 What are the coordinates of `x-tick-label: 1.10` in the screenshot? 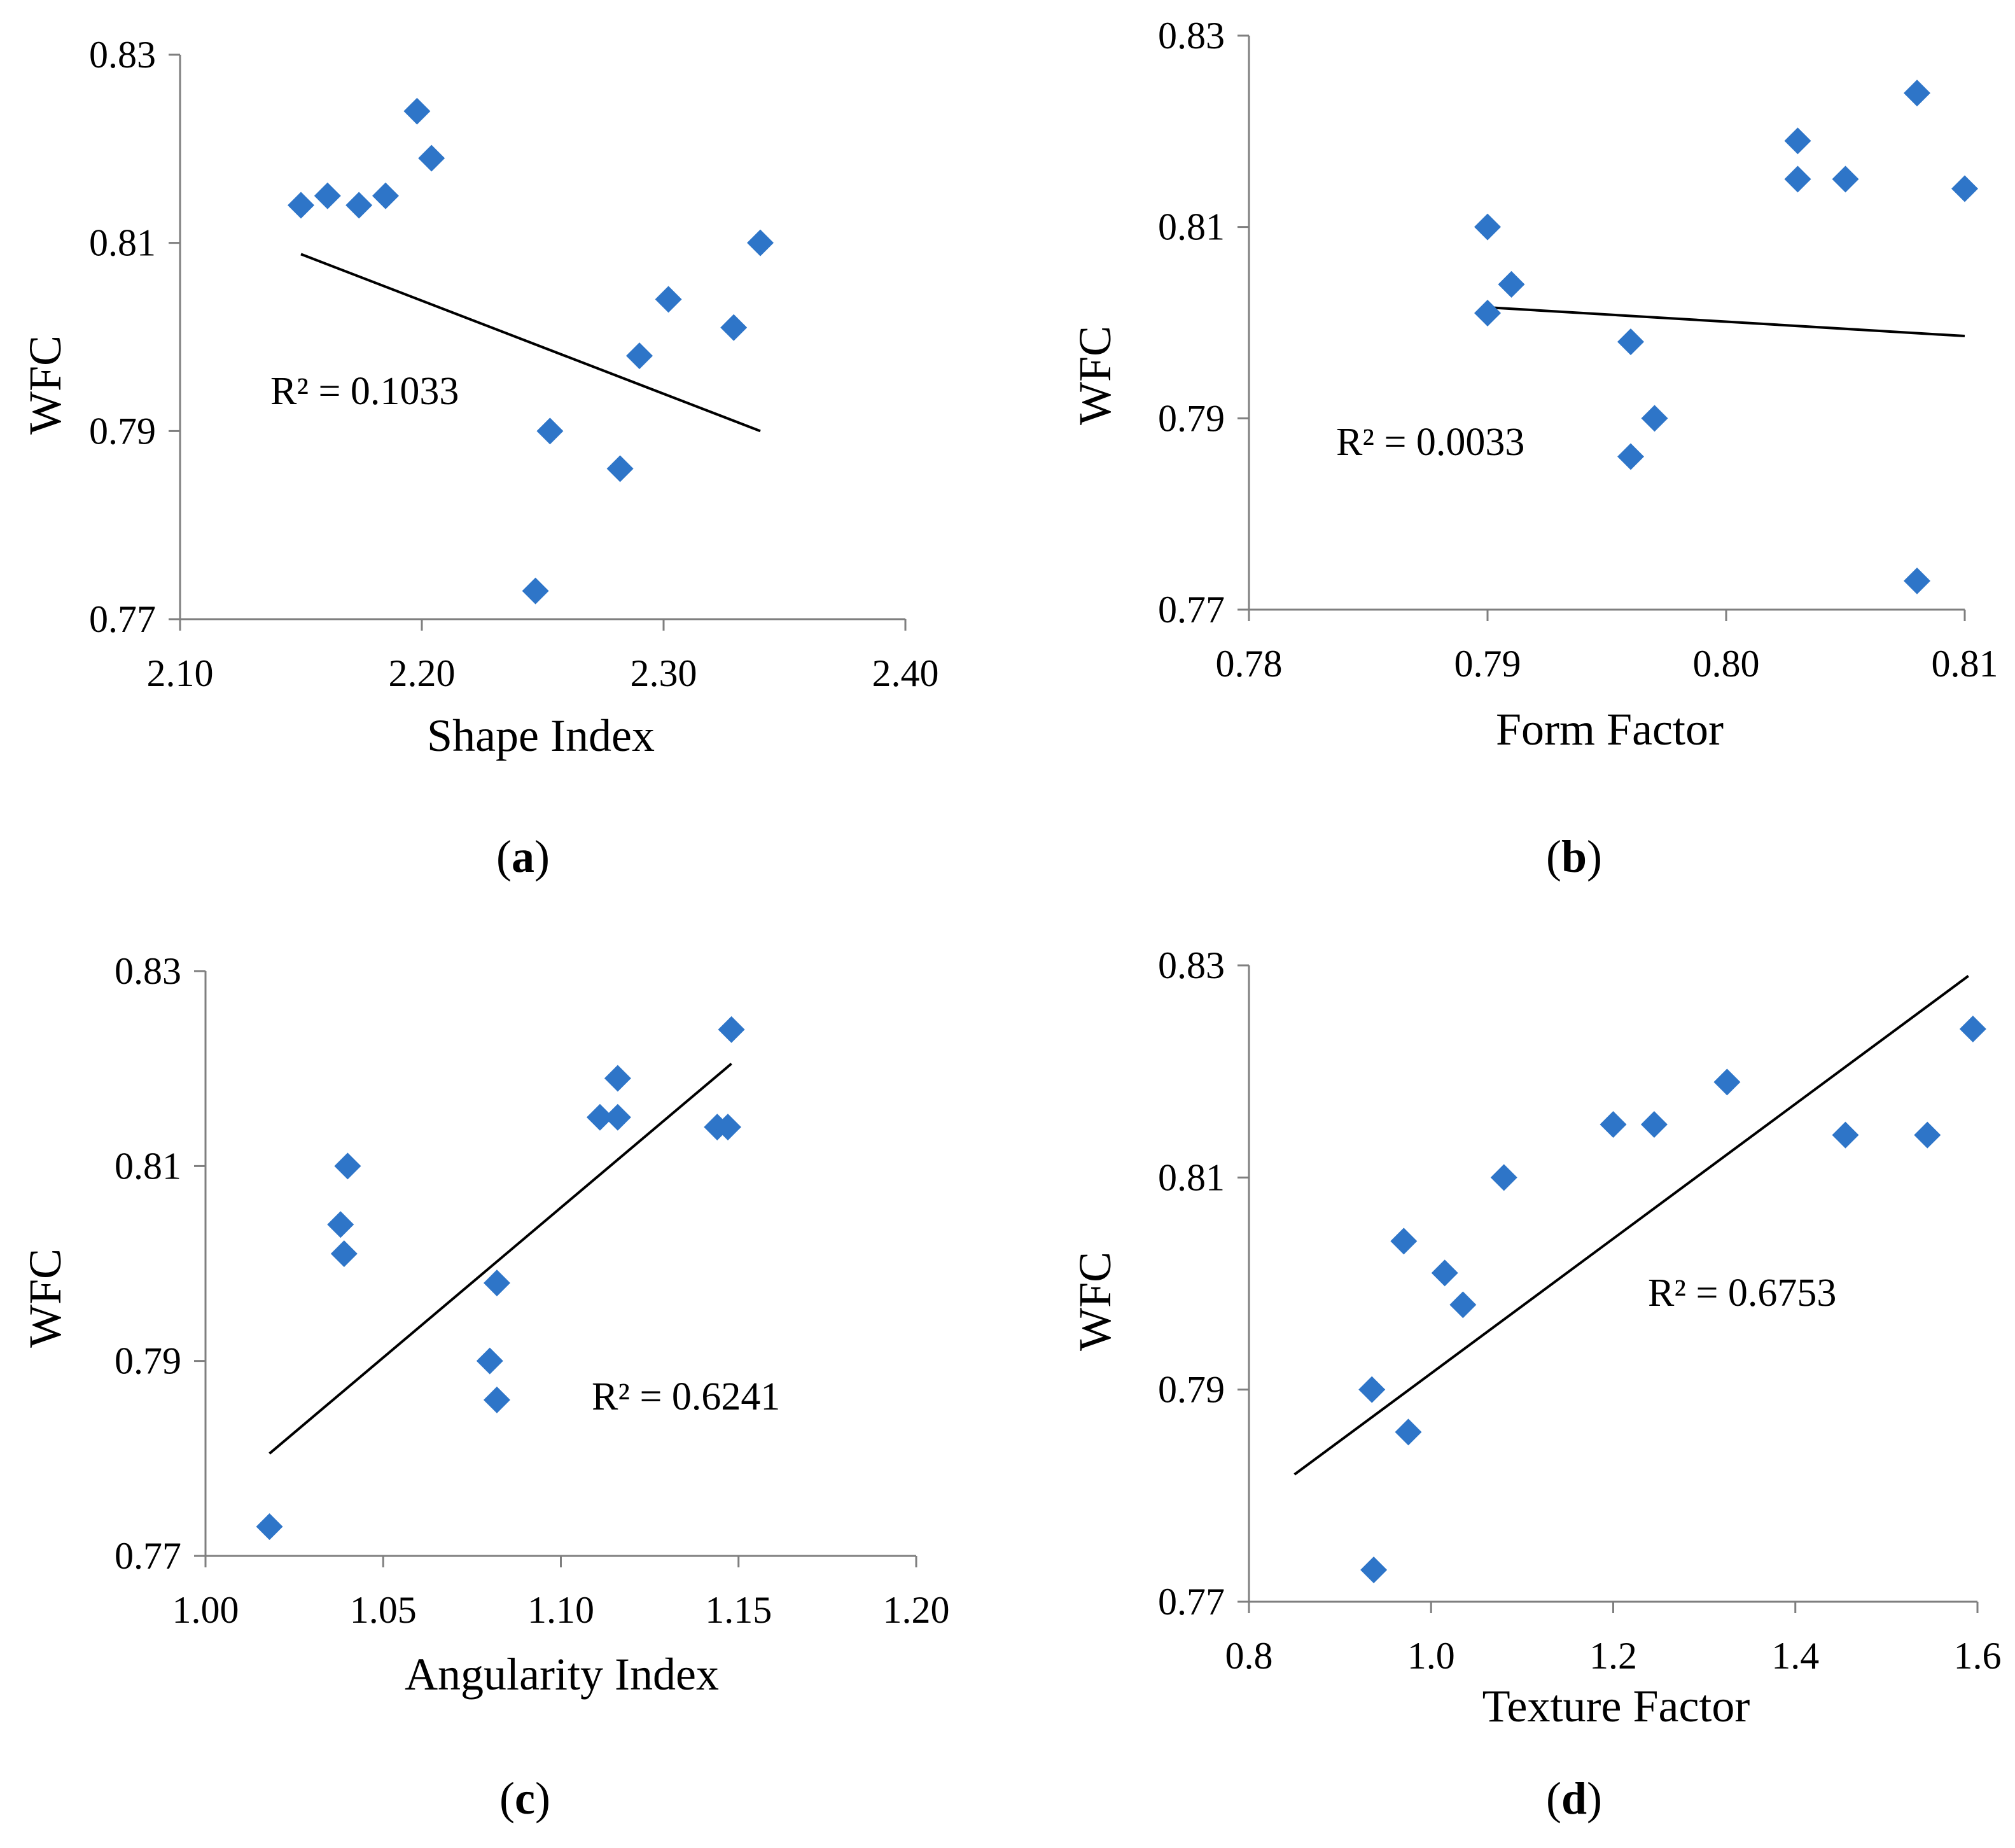 It's located at (560, 1610).